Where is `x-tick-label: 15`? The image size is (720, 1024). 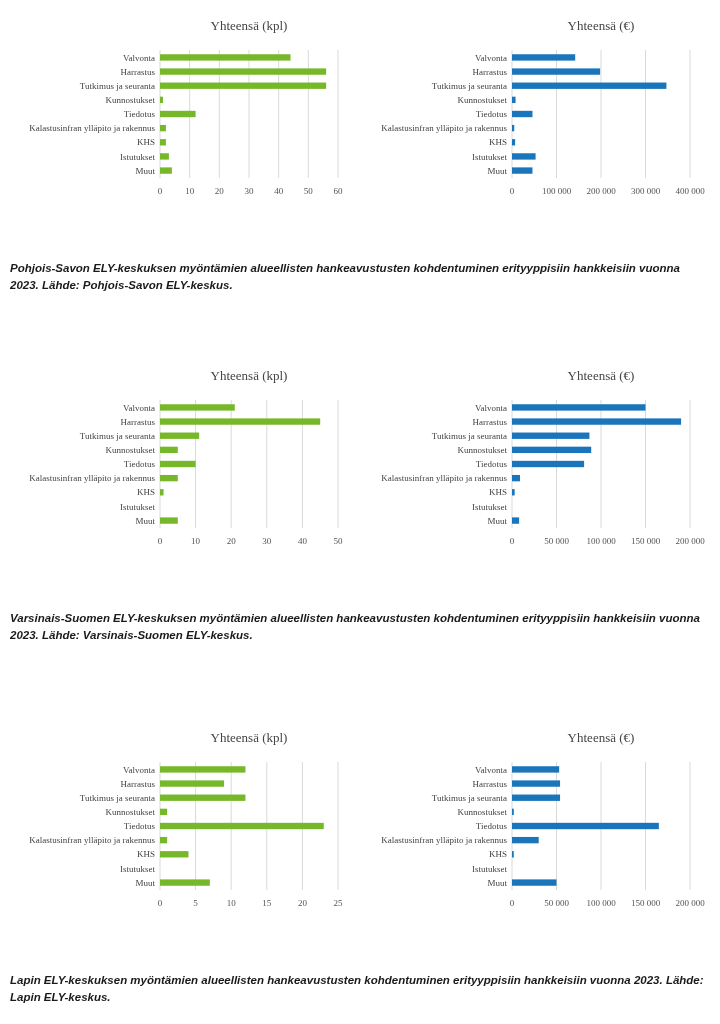
x-tick-label: 15 is located at coordinates (267, 903).